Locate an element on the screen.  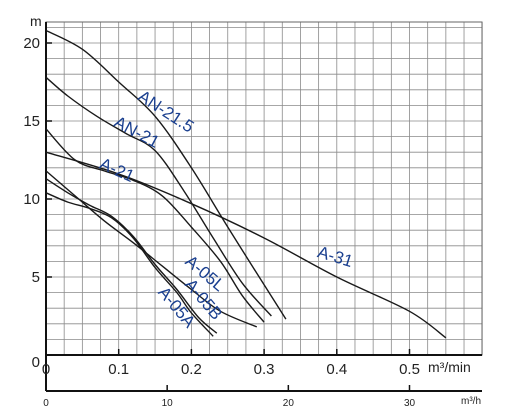
x-tick-label: 0 is located at coordinates (46, 369).